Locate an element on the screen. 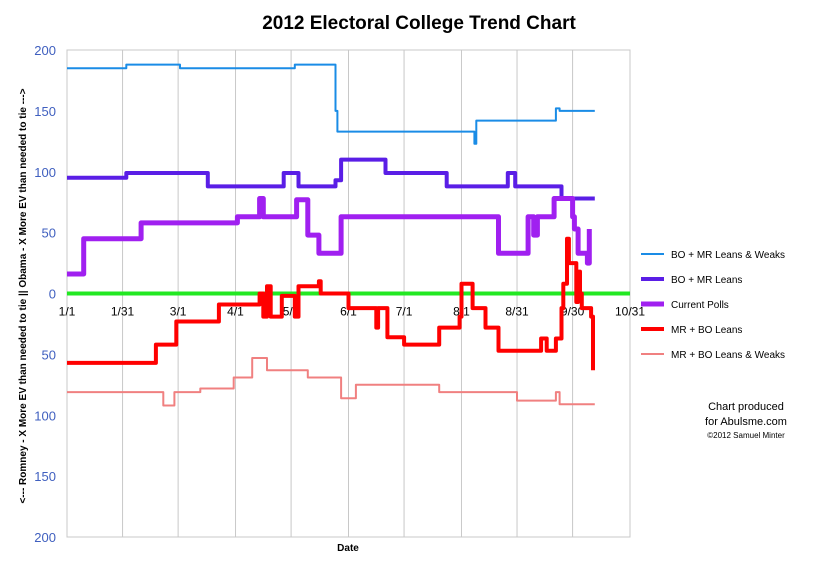 Image resolution: width=838 pixels, height=566 pixels. y-tick-label: 0 is located at coordinates (52, 294).